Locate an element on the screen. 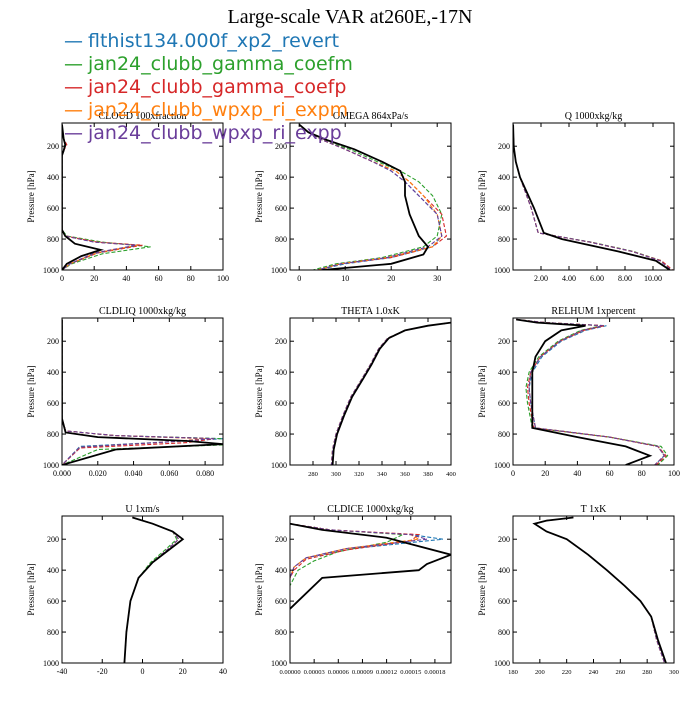  legend-label: jan24_clubb_gamma_coefm is located at coordinates (220, 64).